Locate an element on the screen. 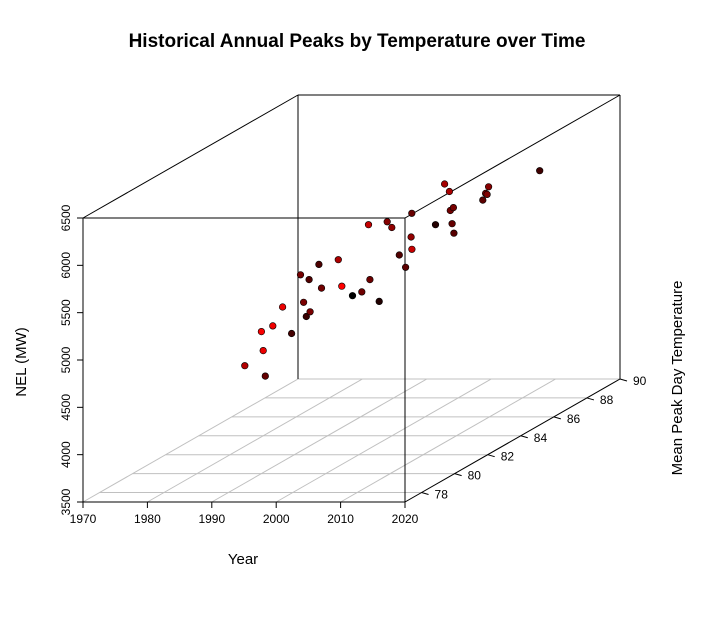 This screenshot has width=715, height=617. z-tick-label: 90 is located at coordinates (640, 381).